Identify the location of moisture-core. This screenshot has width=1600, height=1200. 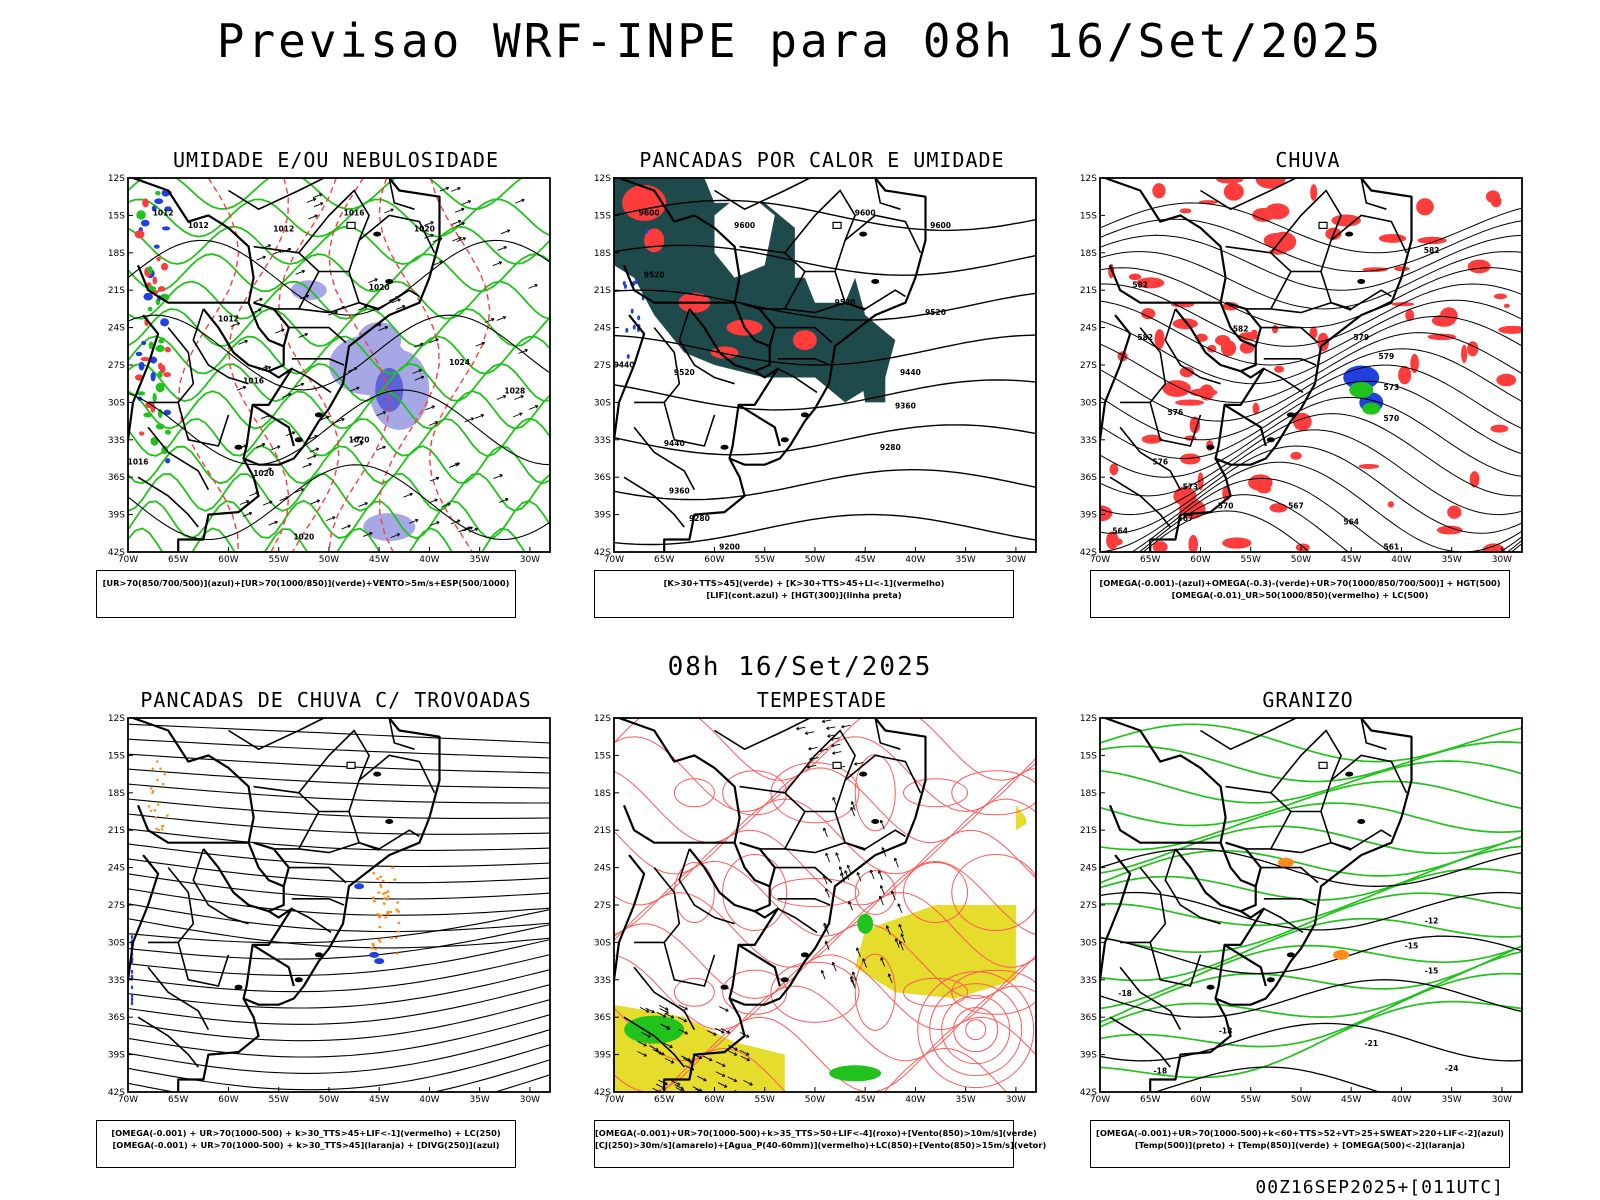
(389, 389).